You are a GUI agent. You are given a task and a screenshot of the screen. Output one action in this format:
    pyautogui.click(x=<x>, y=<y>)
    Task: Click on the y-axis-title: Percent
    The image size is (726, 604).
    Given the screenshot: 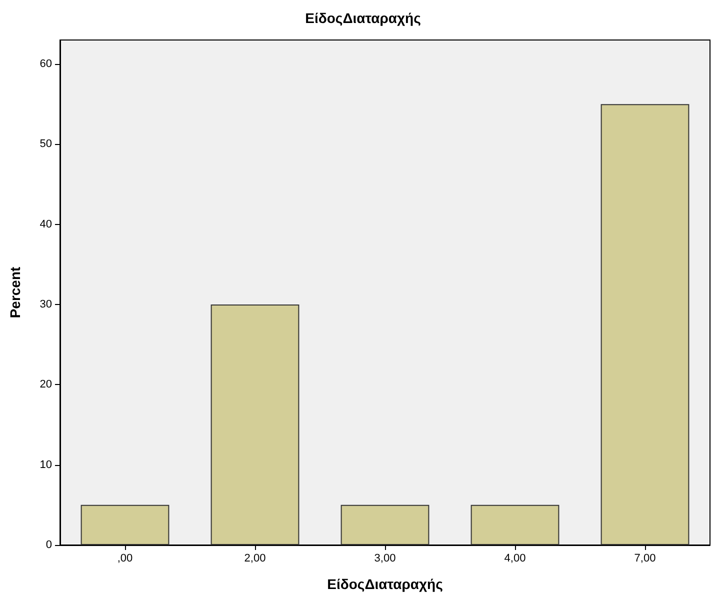 What is the action you would take?
    pyautogui.click(x=15, y=292)
    